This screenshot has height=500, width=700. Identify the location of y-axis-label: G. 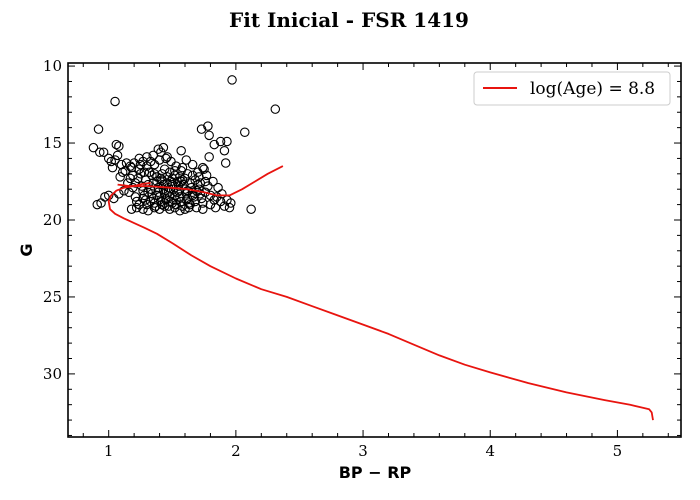
(26, 249).